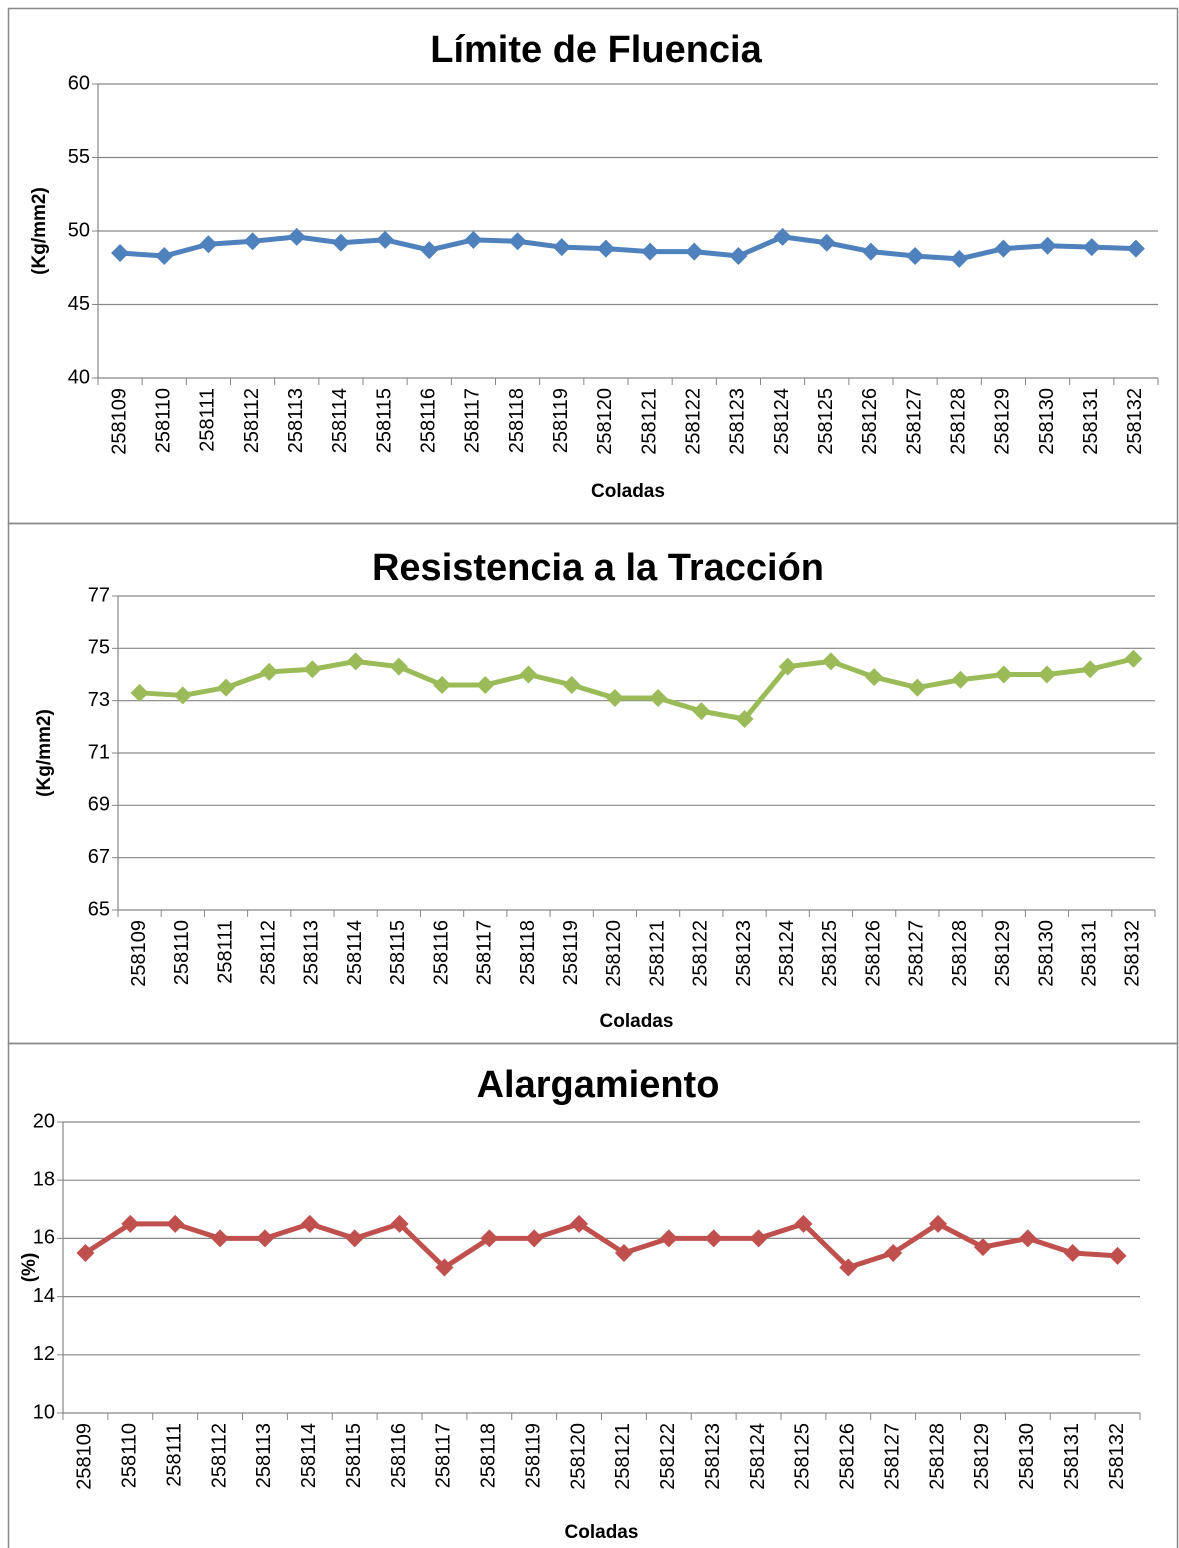 The height and width of the screenshot is (1548, 1179). What do you see at coordinates (99, 752) in the screenshot?
I see `y-tick-label: 71` at bounding box center [99, 752].